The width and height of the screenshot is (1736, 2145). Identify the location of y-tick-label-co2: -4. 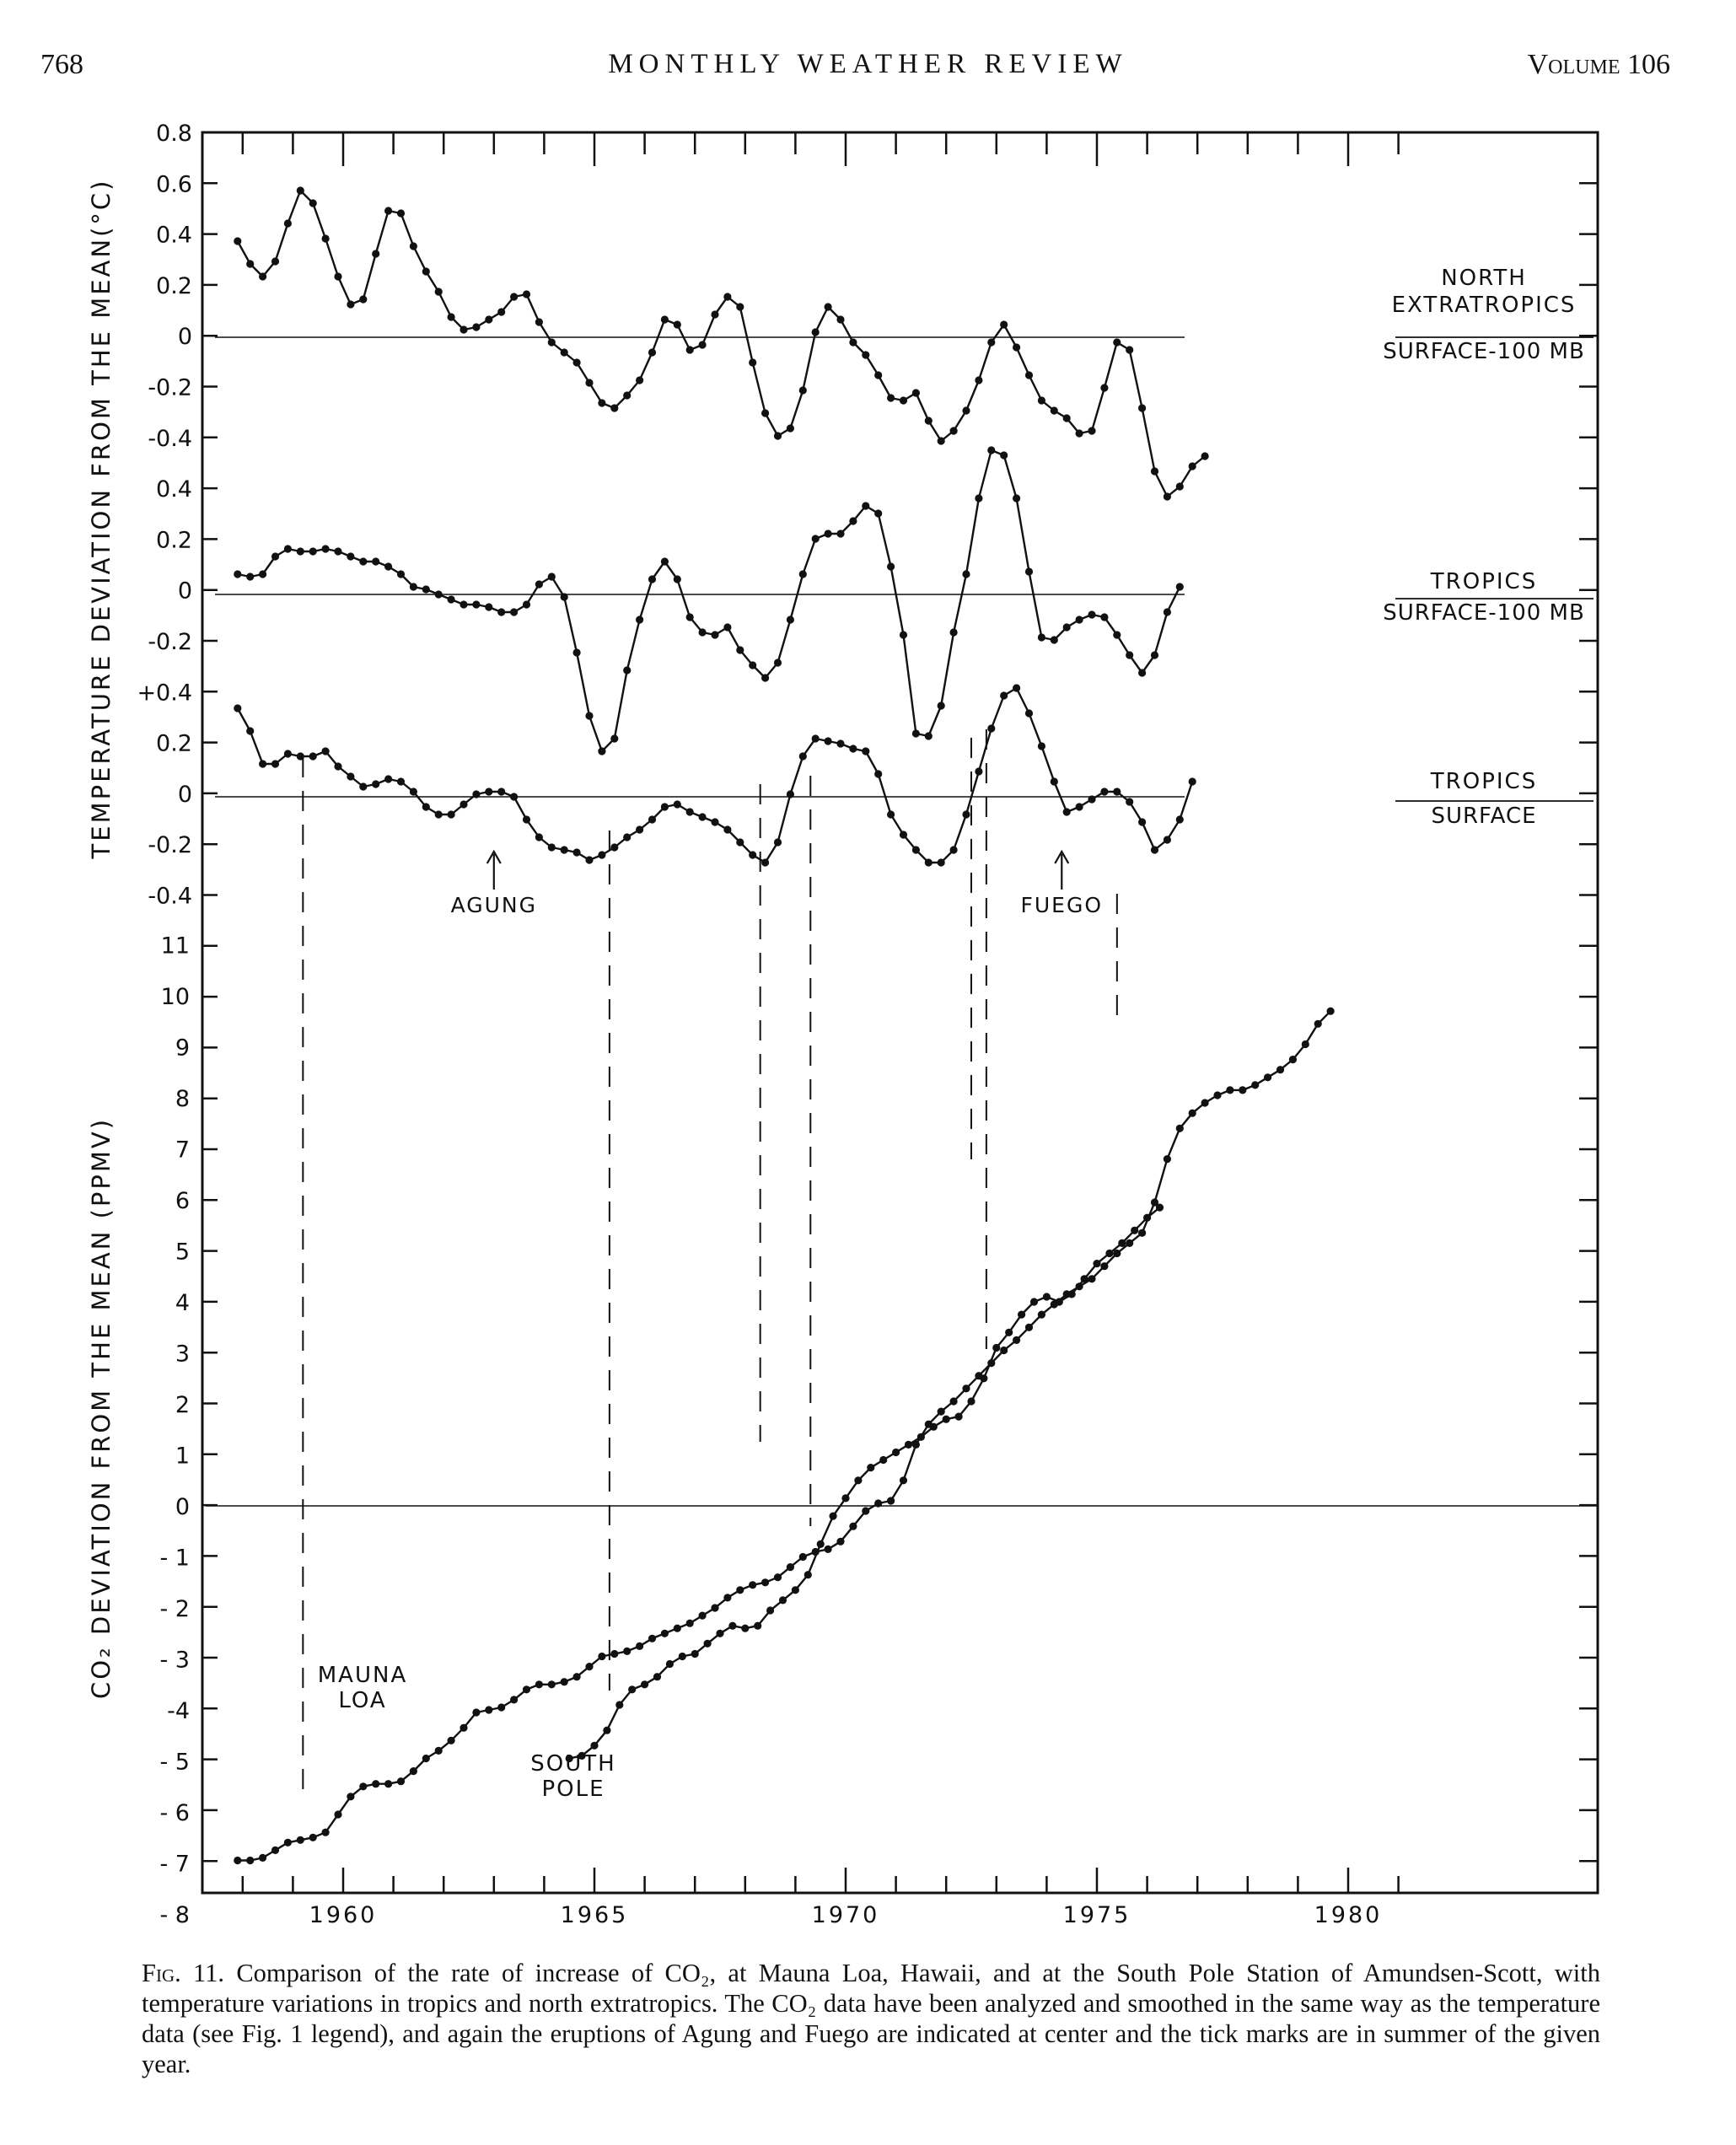
(178, 1711).